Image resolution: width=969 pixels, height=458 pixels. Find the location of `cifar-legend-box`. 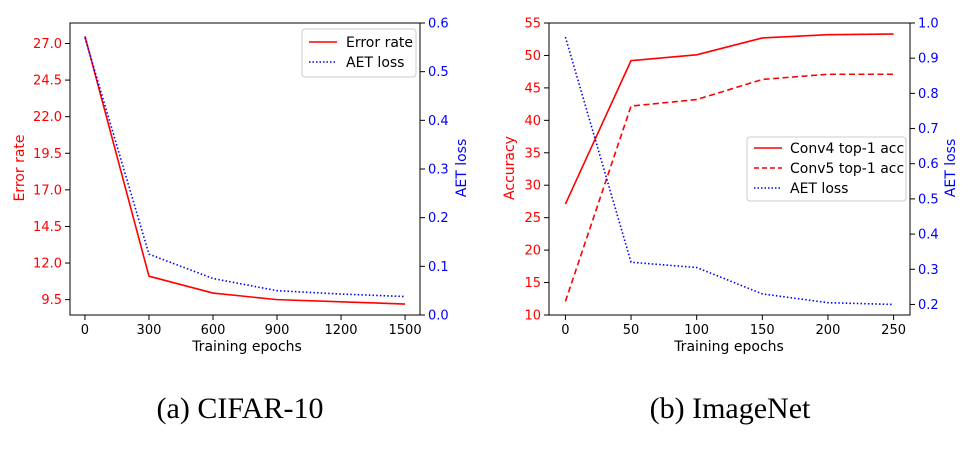

cifar-legend-box is located at coordinates (359, 53).